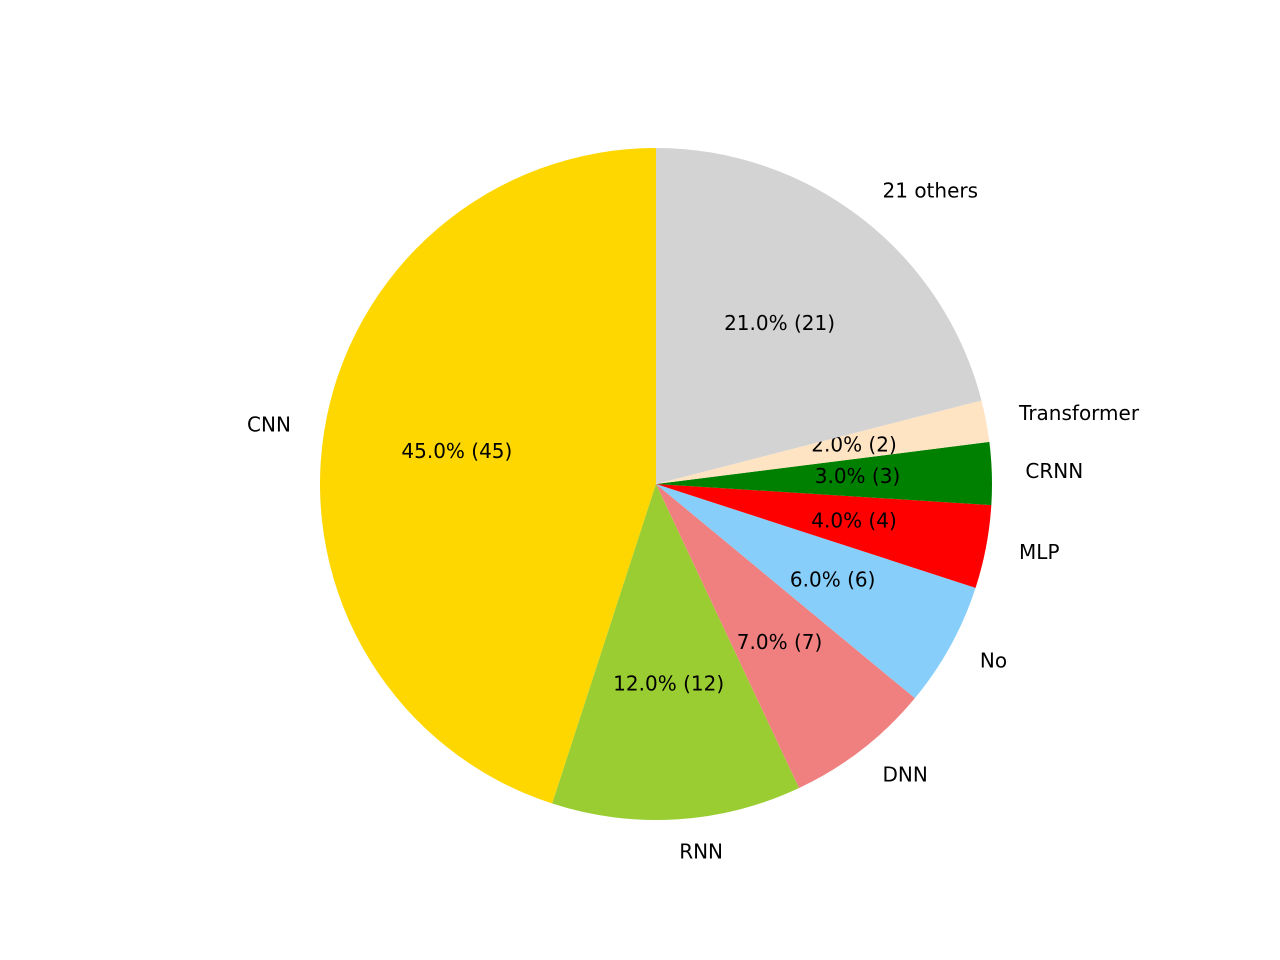 The width and height of the screenshot is (1280, 960). I want to click on slice-label: MLP, so click(1039, 552).